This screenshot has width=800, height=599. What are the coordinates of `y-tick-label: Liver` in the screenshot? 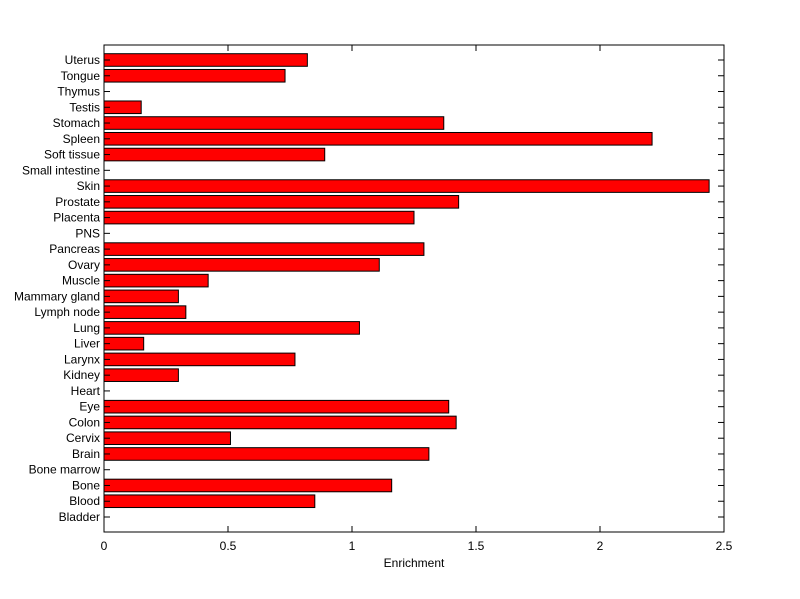 It's located at (87, 344).